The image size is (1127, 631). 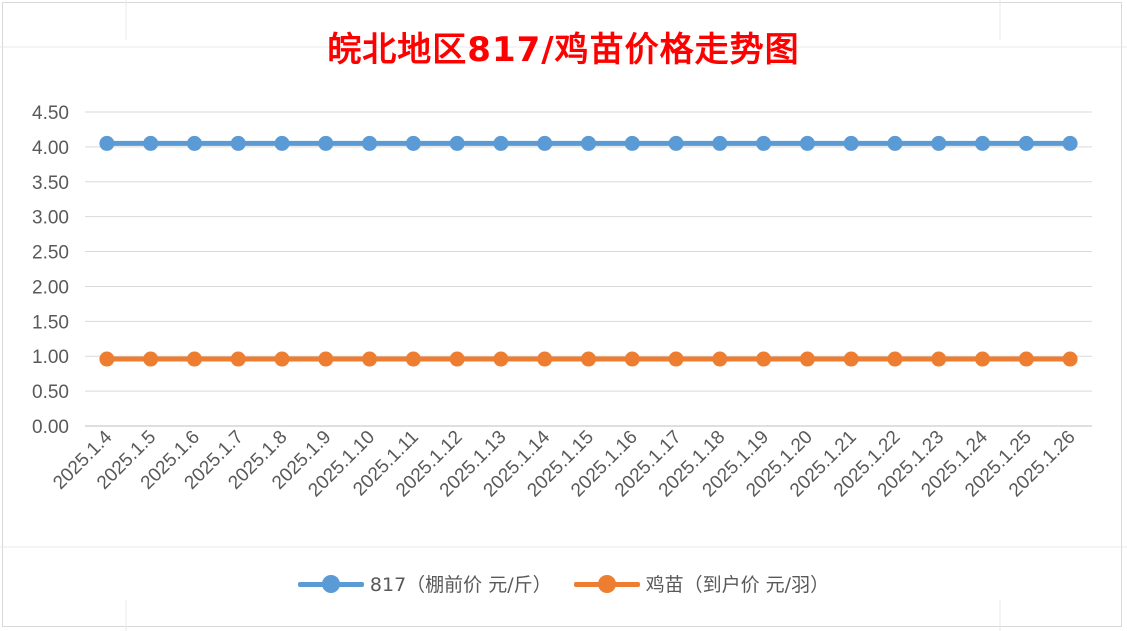 What do you see at coordinates (737, 585) in the screenshot?
I see `legend-label: 鸡苗（到户价 元/羽）` at bounding box center [737, 585].